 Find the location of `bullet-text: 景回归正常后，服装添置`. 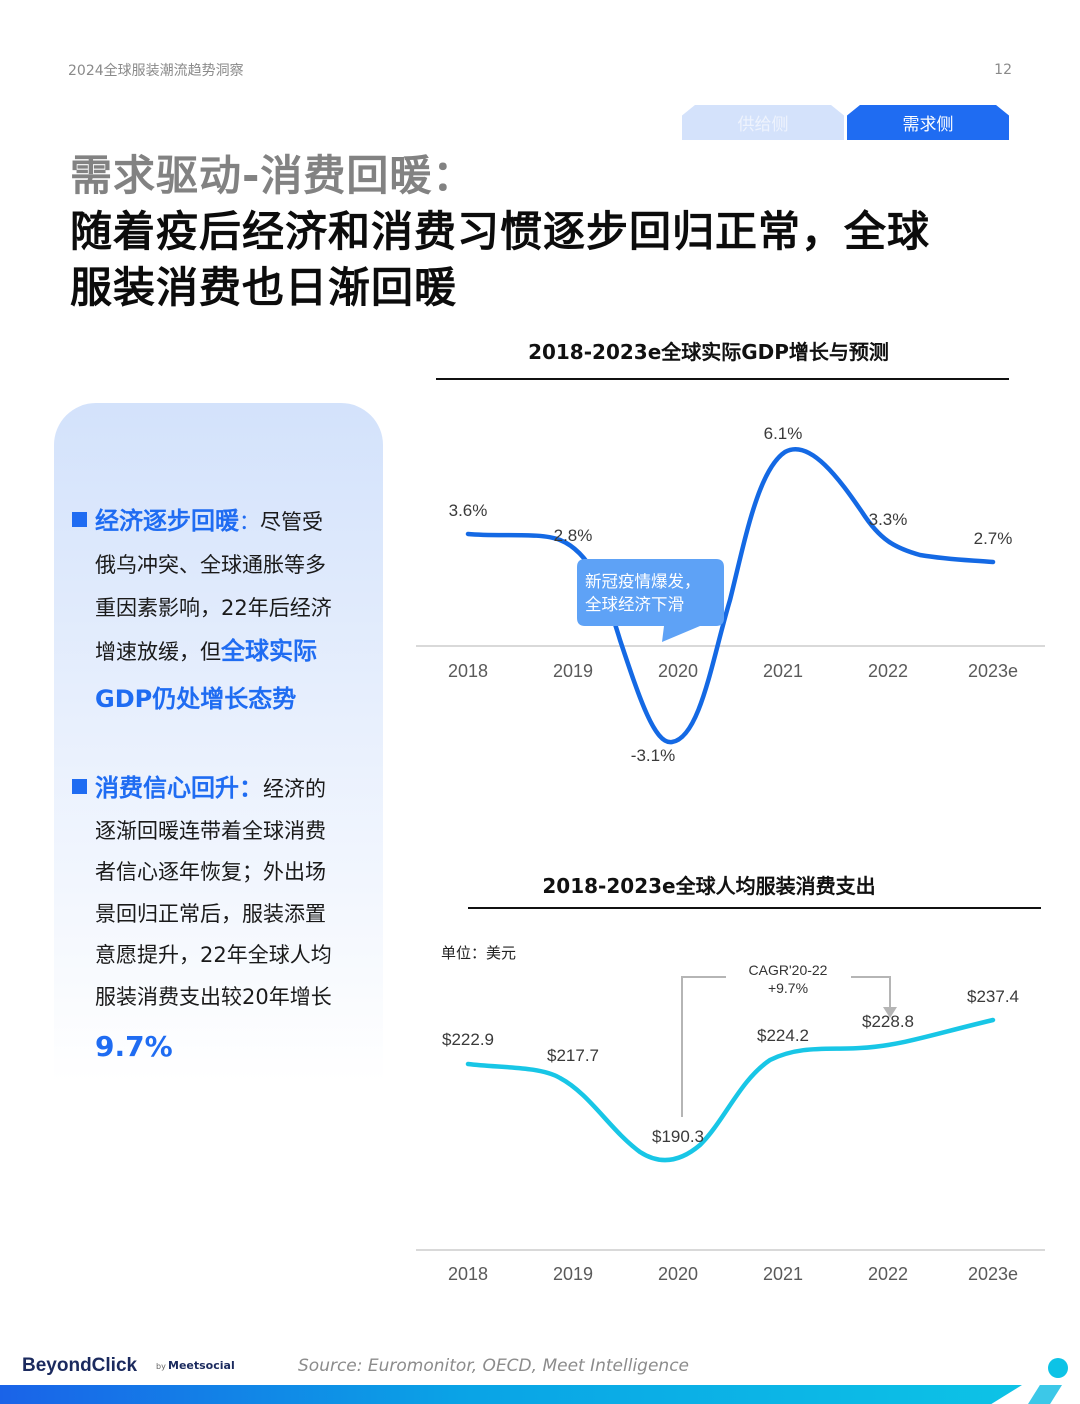

bullet-text: 景回归正常后，服装添置 is located at coordinates (210, 913).